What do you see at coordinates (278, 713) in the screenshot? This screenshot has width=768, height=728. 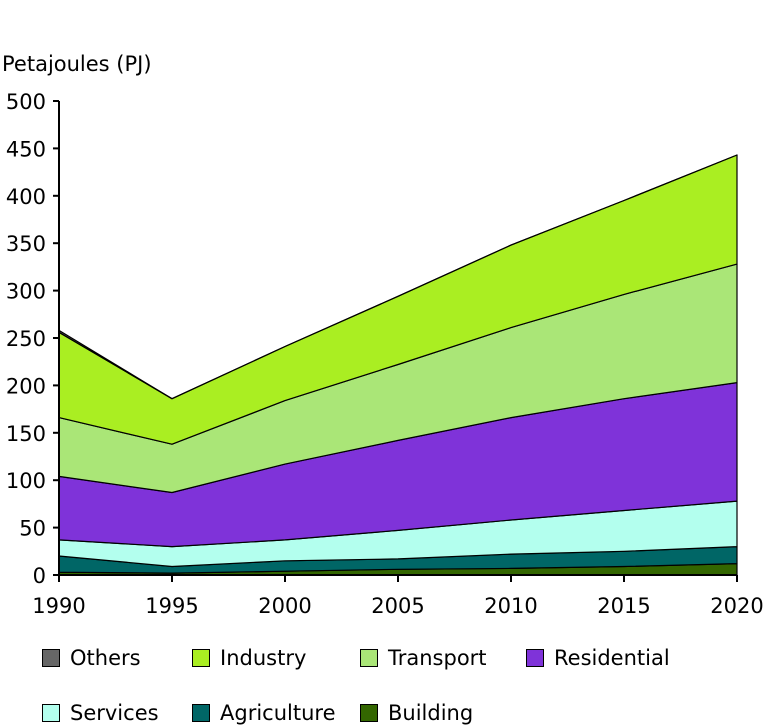 I see `legend-label: Agriculture` at bounding box center [278, 713].